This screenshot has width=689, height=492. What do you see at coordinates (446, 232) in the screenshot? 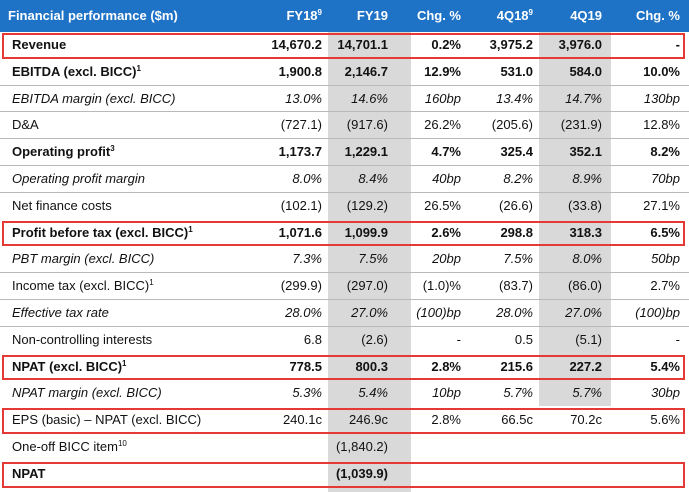
I see `chg1-cell: 2.6%` at bounding box center [446, 232].